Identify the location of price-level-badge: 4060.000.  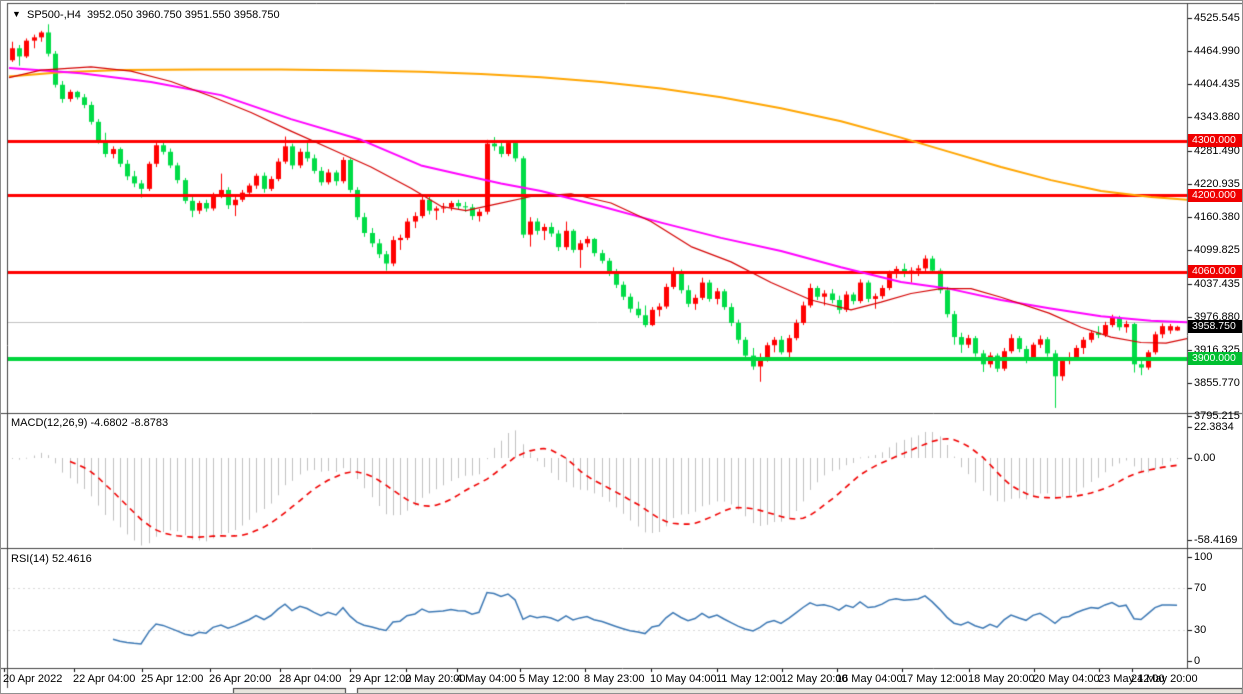
(1215, 272).